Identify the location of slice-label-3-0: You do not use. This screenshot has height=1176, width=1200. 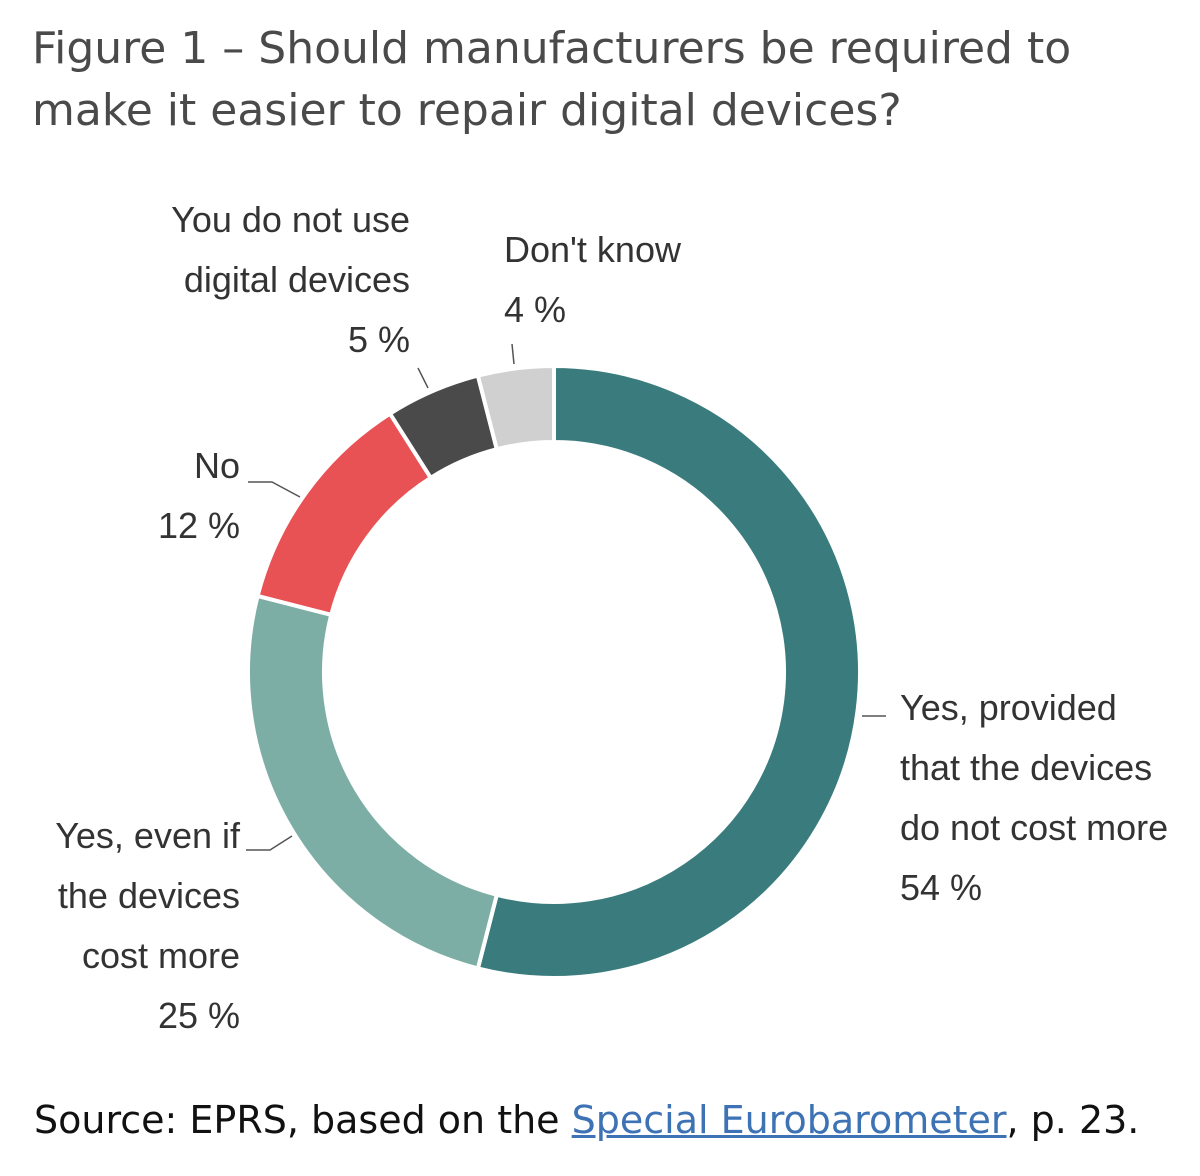
(290, 219).